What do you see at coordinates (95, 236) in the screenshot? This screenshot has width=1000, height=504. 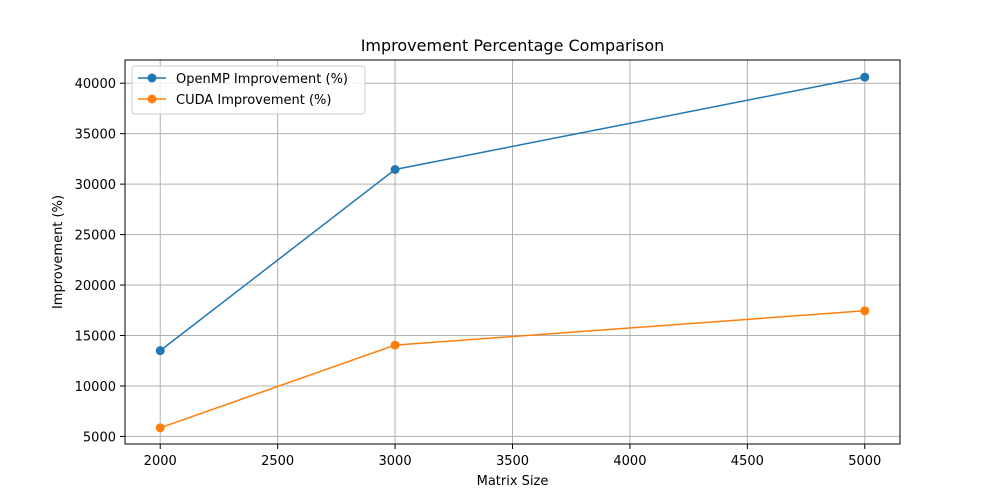 I see `y-tick-label-25000: 25000` at bounding box center [95, 236].